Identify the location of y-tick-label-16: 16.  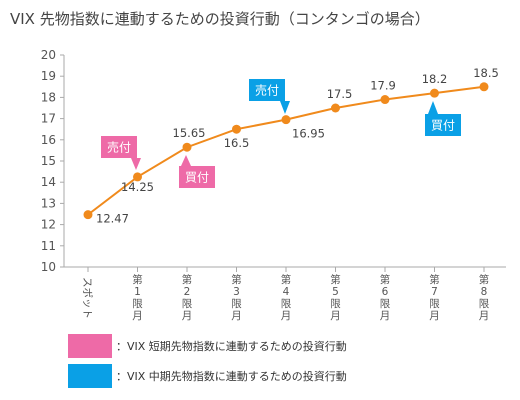
(48, 140).